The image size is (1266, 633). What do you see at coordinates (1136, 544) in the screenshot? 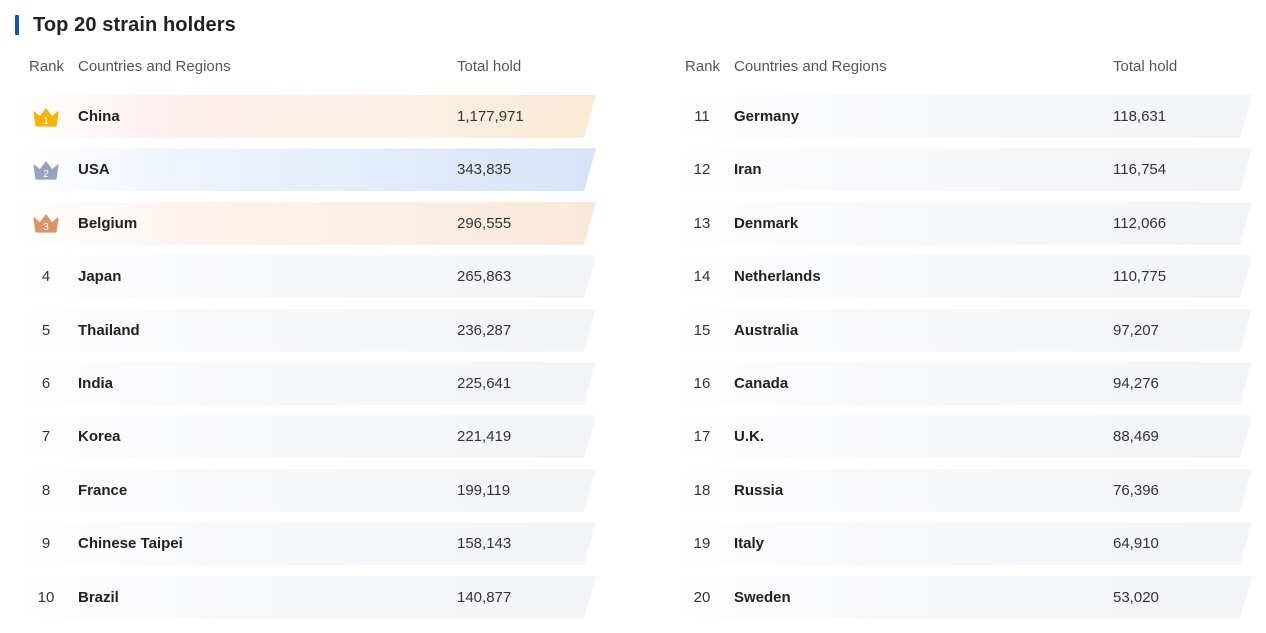
I see `total-hold-value: 64,910` at bounding box center [1136, 544].